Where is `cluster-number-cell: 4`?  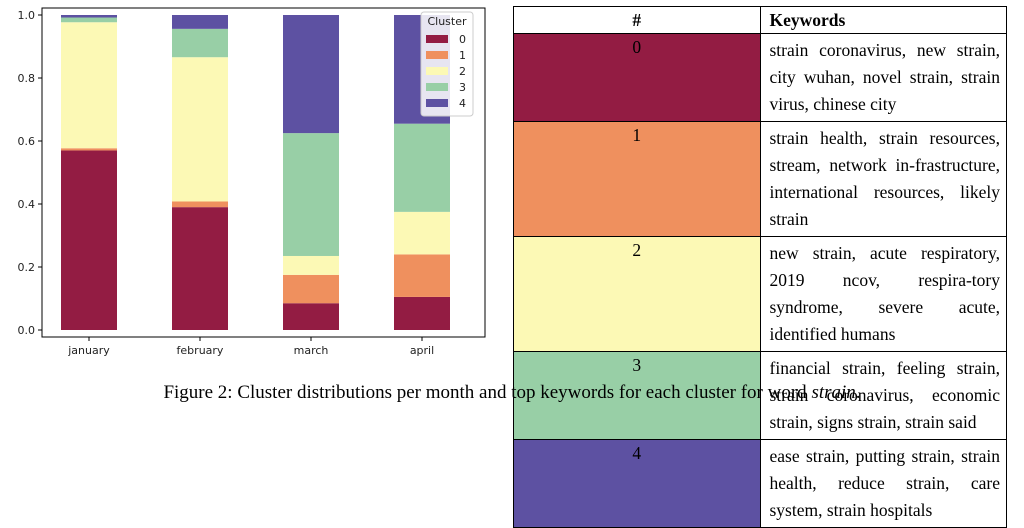 cluster-number-cell: 4 is located at coordinates (637, 483).